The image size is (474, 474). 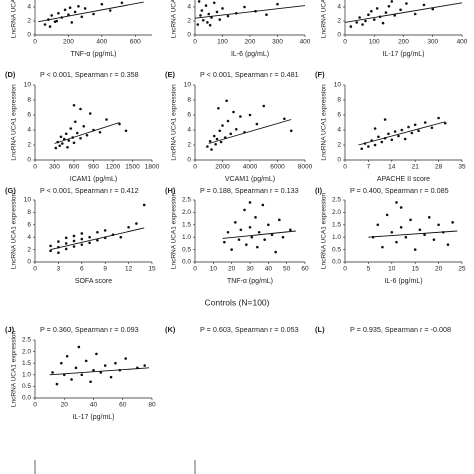 What do you see at coordinates (123, 405) in the screenshot?
I see `x-tick-label: 60` at bounding box center [123, 405].